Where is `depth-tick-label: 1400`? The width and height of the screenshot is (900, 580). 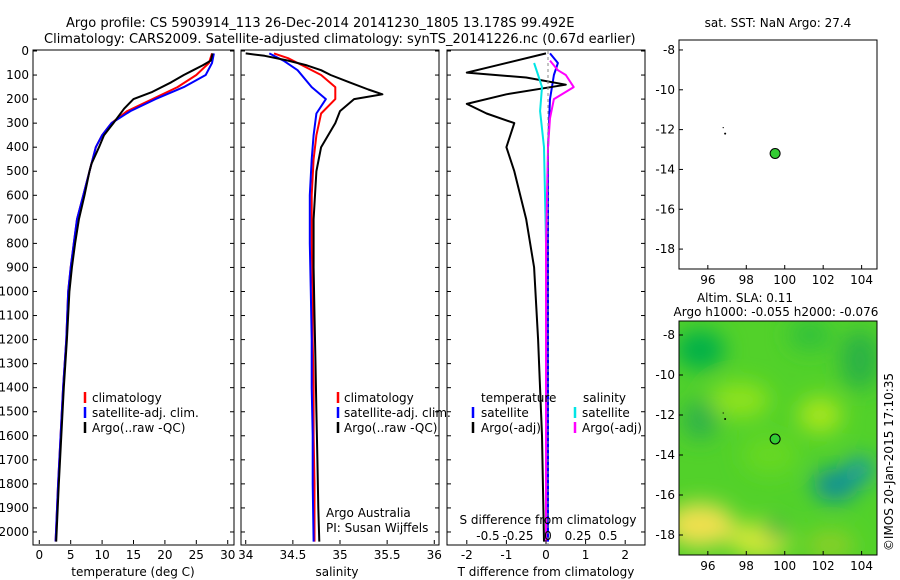
depth-tick-label: 1400 is located at coordinates (14, 388).